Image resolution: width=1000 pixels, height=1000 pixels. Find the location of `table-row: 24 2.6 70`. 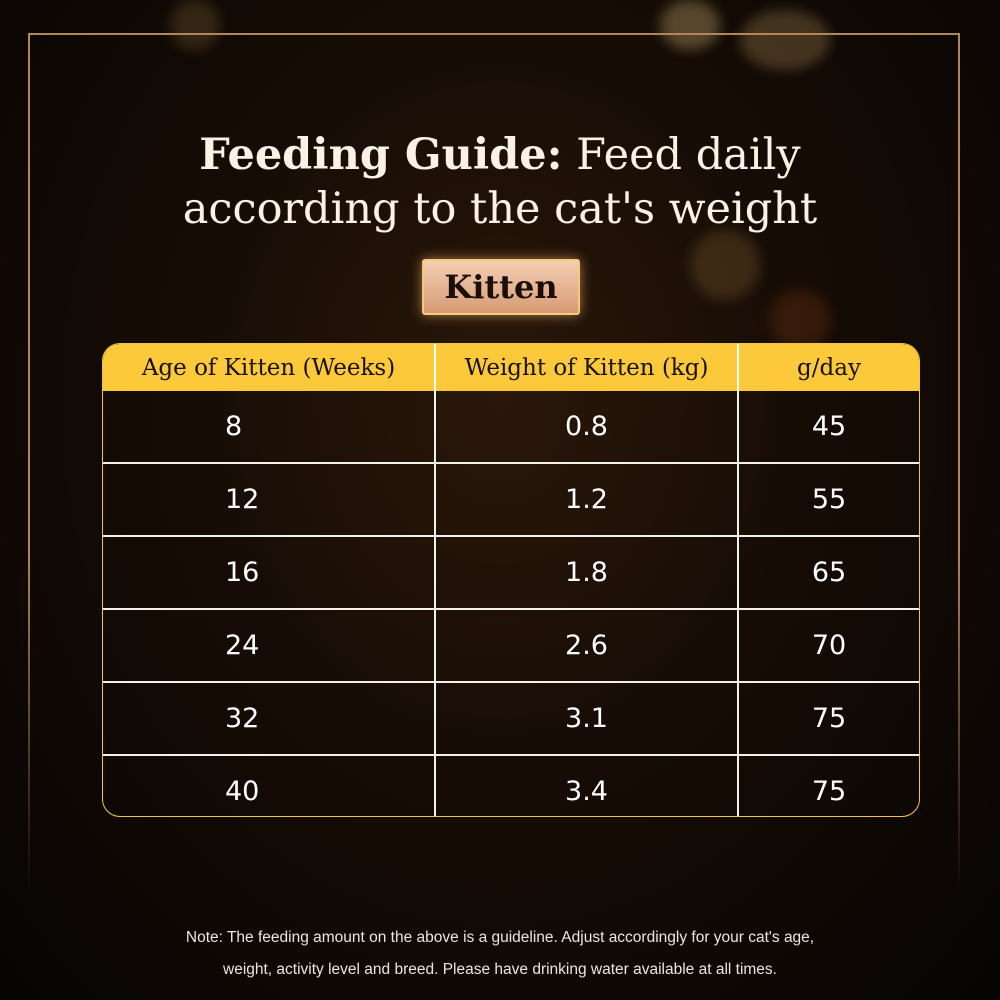

table-row: 24 2.6 70 is located at coordinates (511, 644).